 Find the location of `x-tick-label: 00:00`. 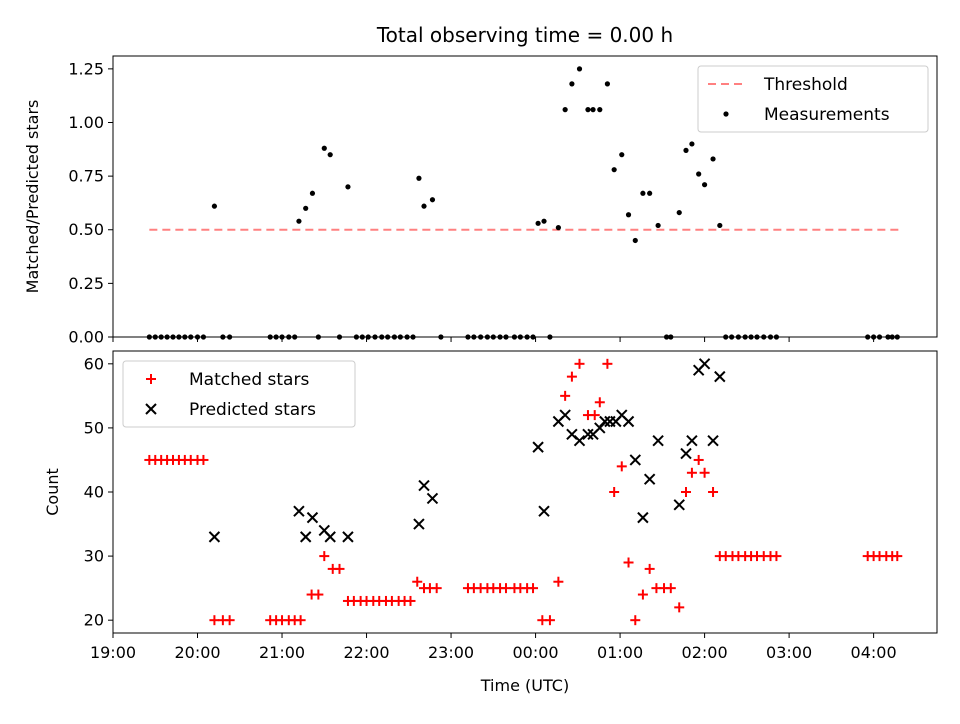

x-tick-label: 00:00 is located at coordinates (536, 652).